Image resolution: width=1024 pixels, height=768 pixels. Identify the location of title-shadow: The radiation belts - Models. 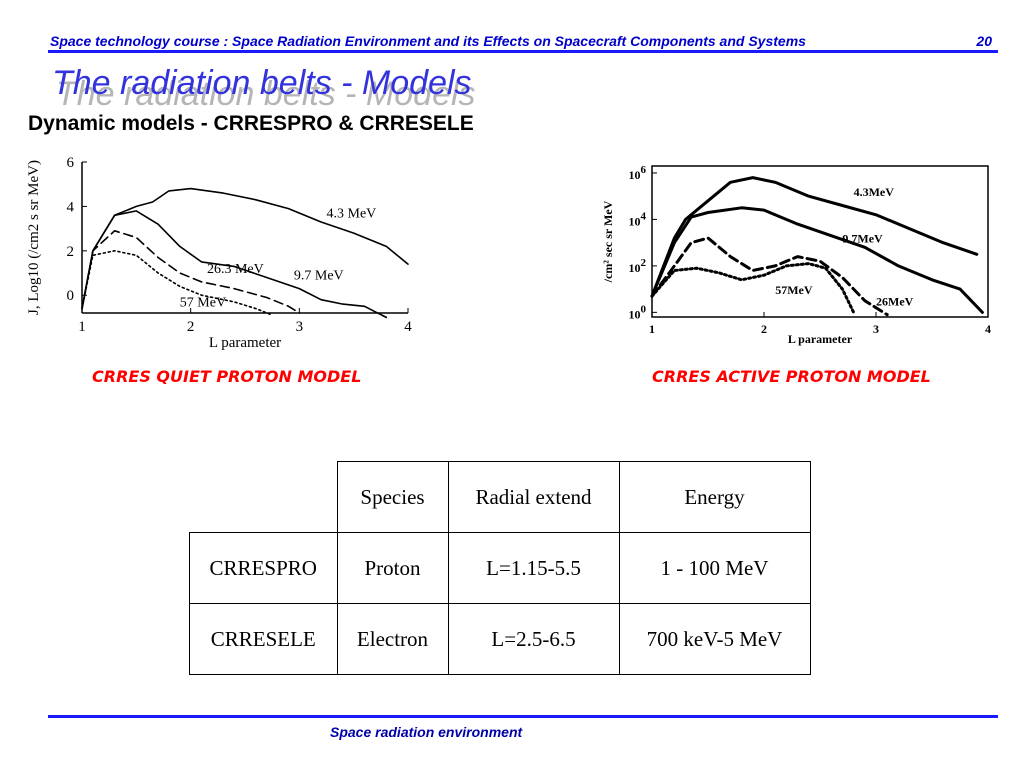
(266, 94).